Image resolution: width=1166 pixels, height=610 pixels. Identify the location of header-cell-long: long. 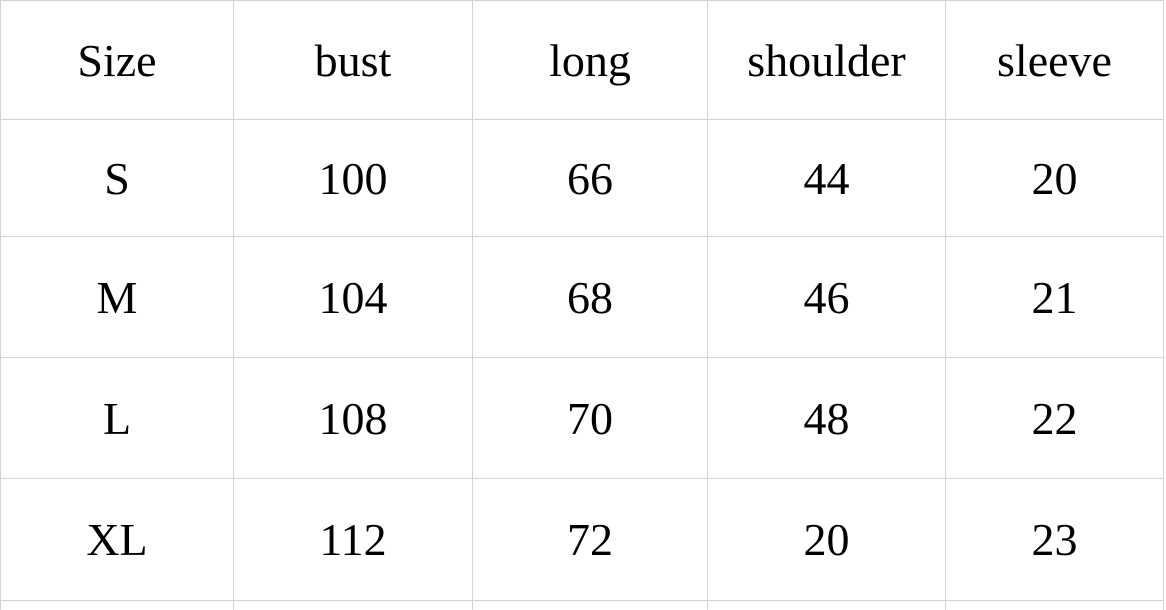
(590, 60).